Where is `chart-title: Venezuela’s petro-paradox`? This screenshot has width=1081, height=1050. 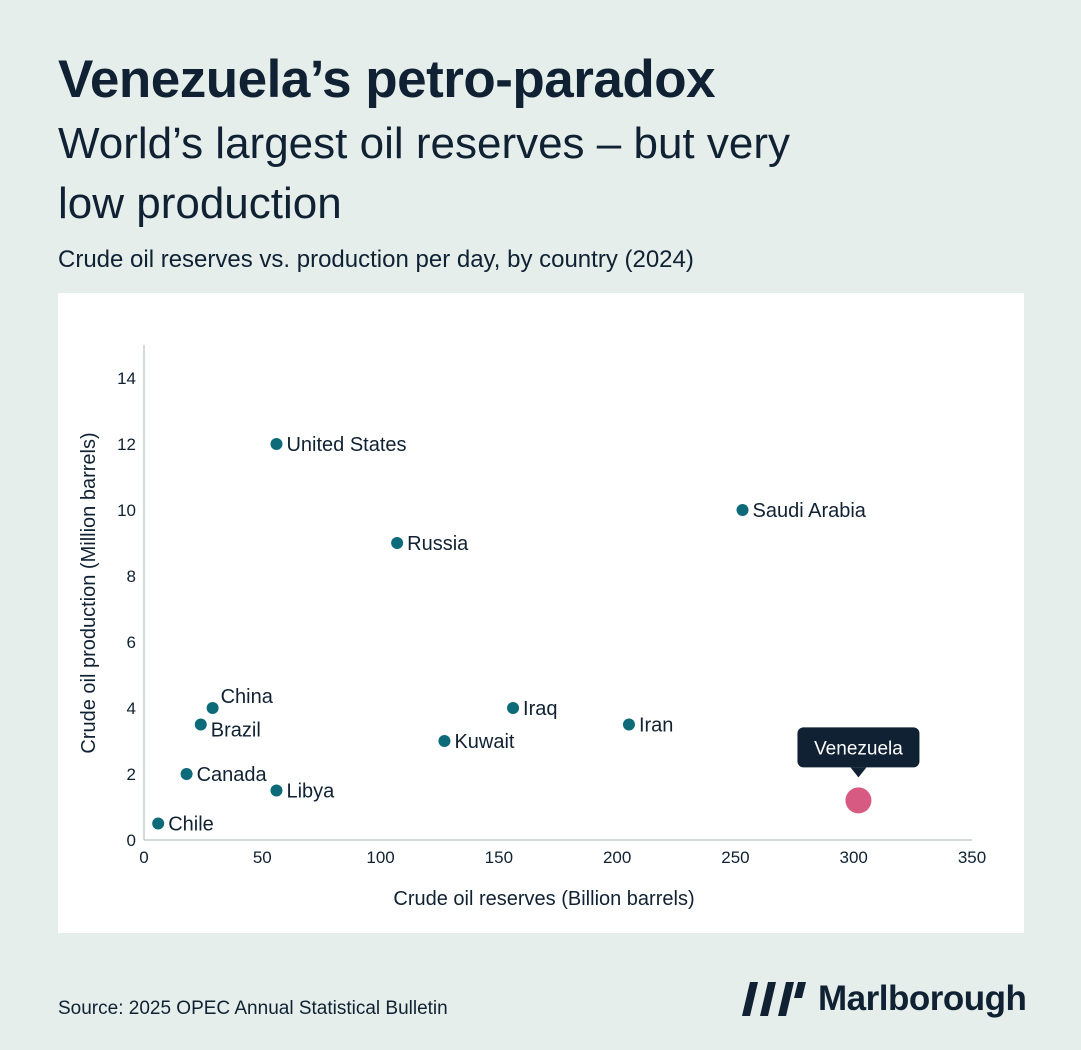 chart-title: Venezuela’s petro-paradox is located at coordinates (387, 79).